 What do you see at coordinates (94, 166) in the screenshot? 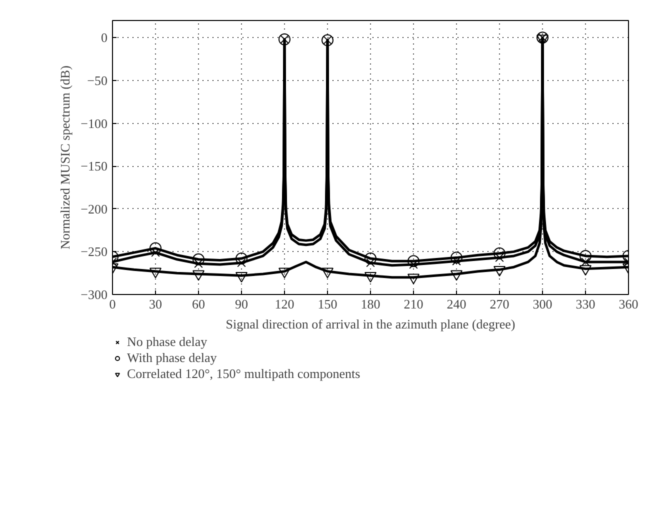
I see `y-tick-label: −150` at bounding box center [94, 166].